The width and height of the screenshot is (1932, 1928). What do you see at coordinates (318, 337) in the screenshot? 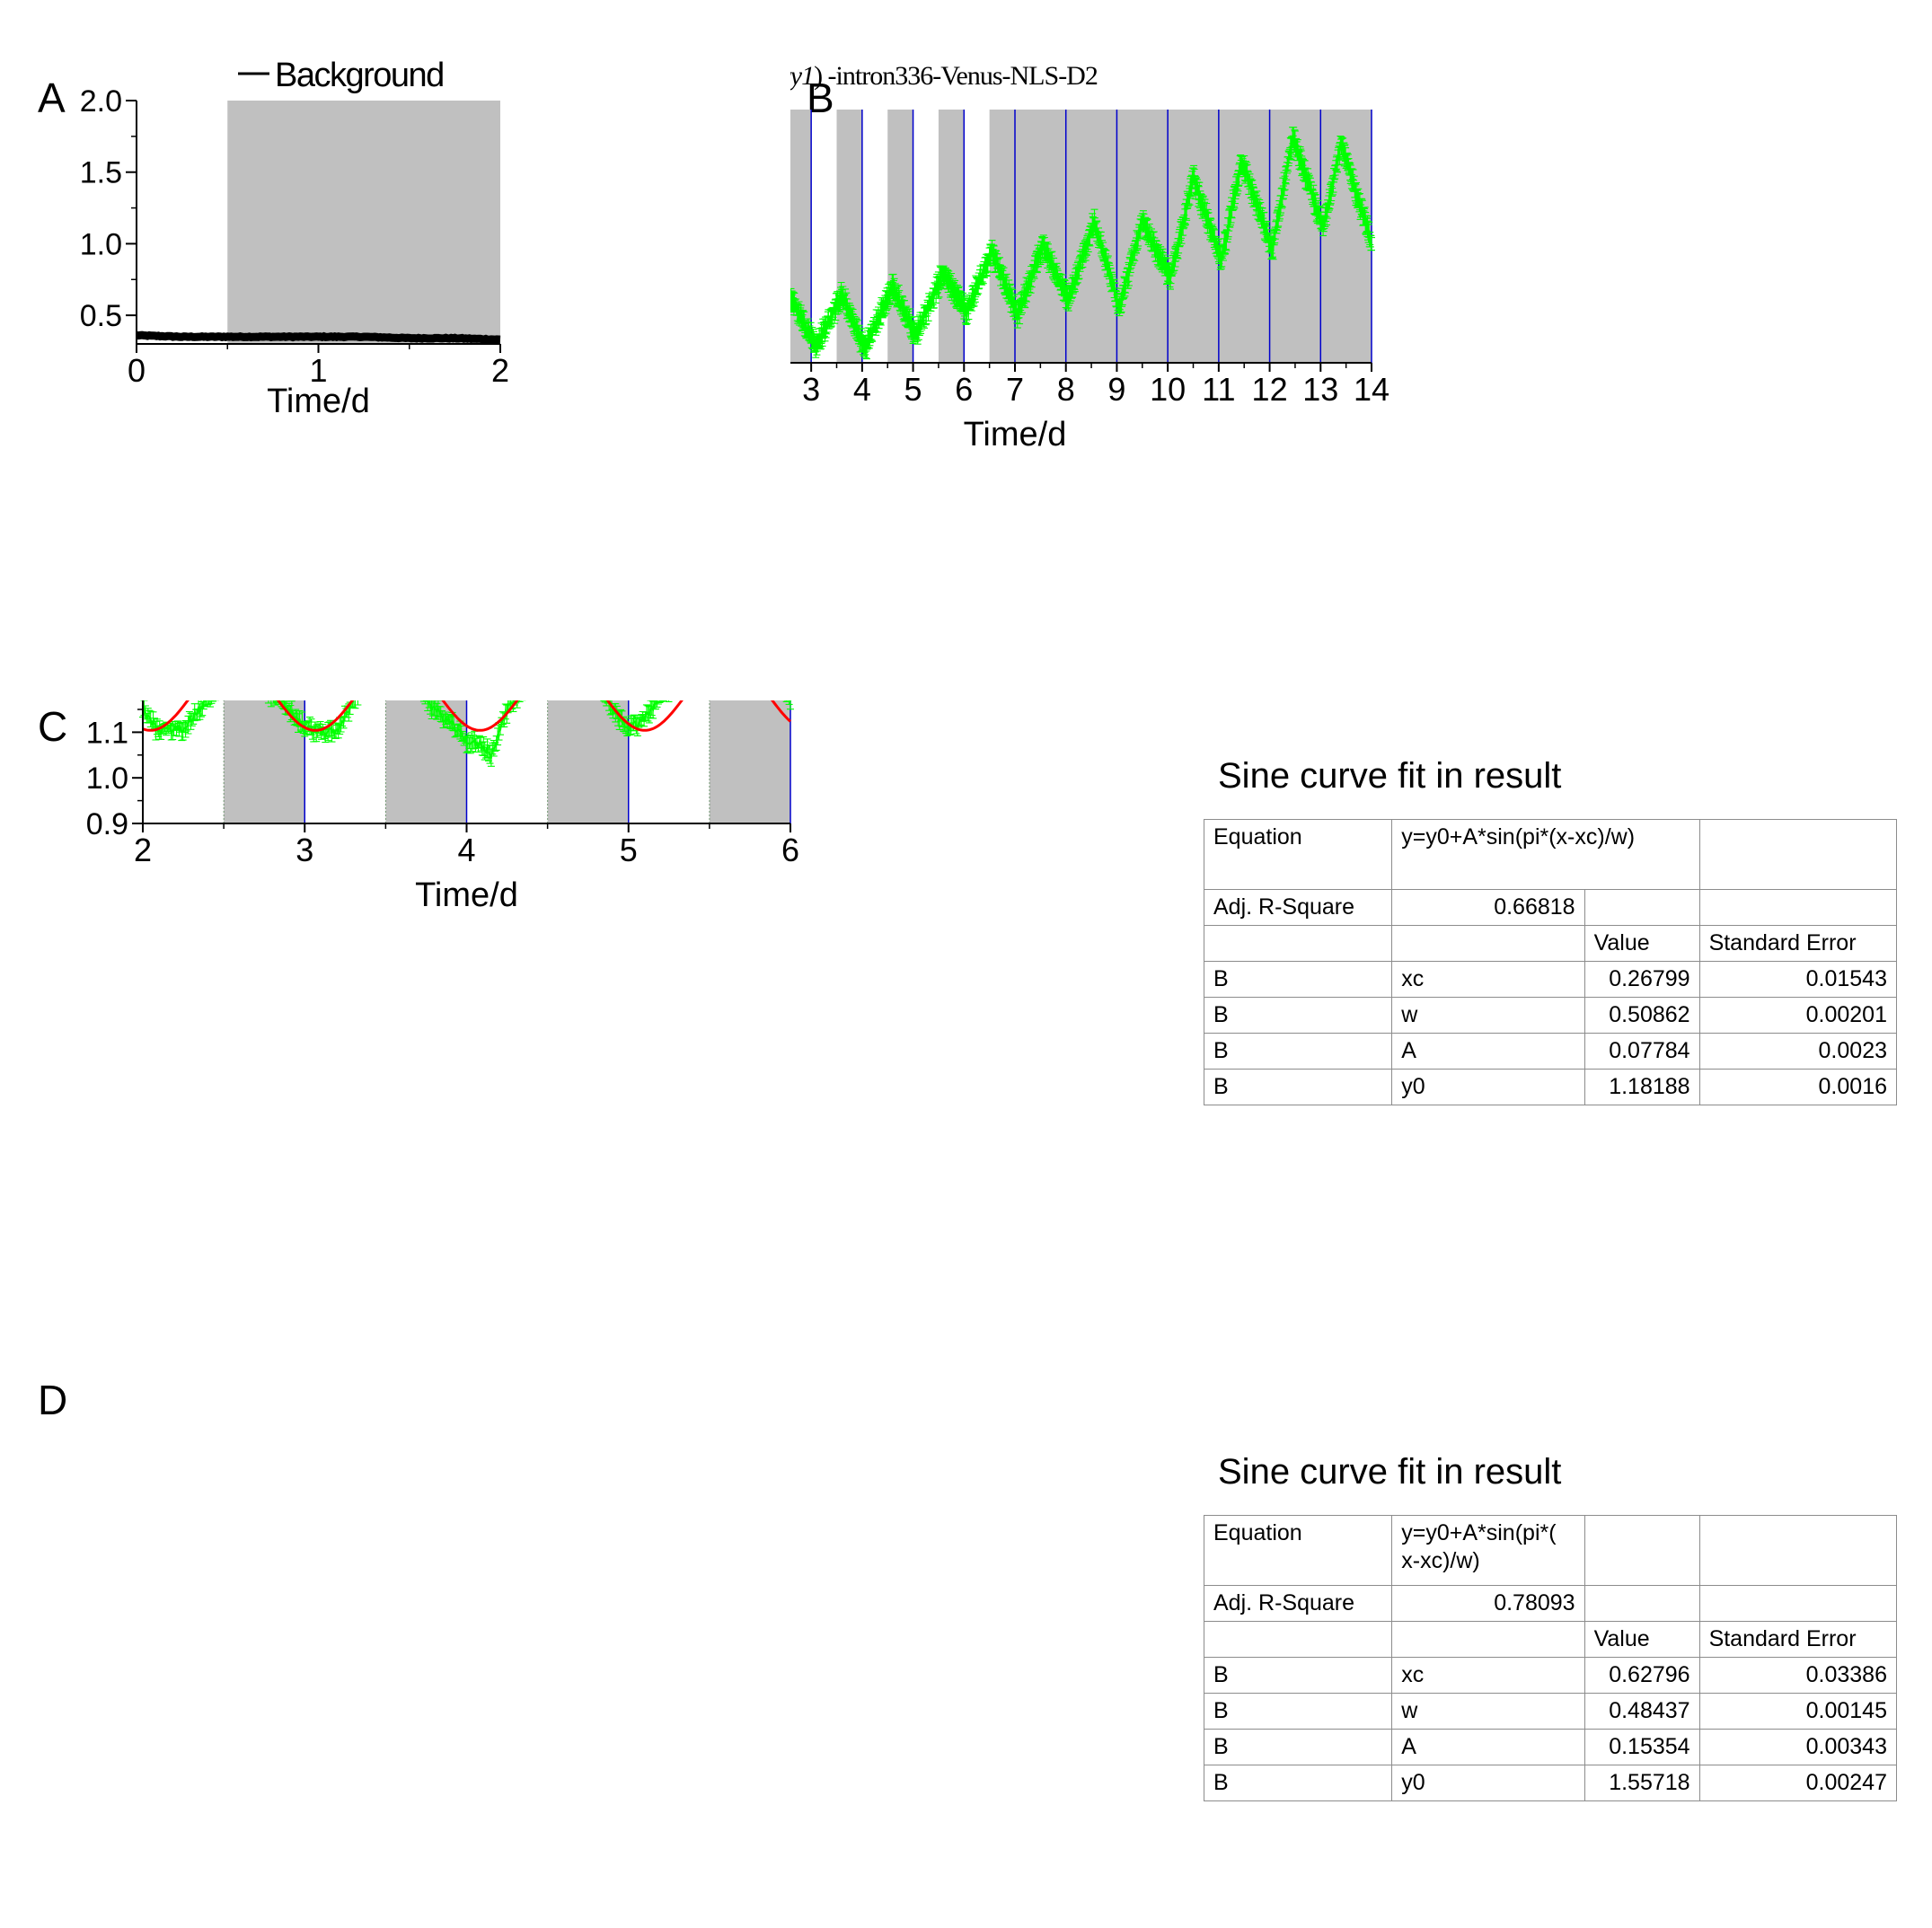
I see `series-line-background` at bounding box center [318, 337].